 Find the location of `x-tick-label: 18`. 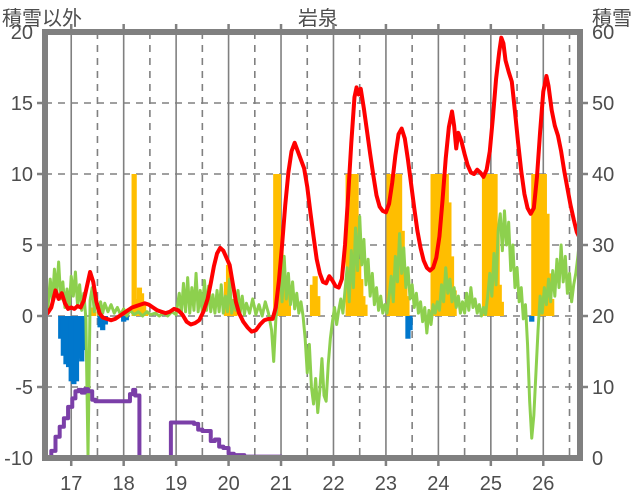

x-tick-label: 18 is located at coordinates (124, 484).